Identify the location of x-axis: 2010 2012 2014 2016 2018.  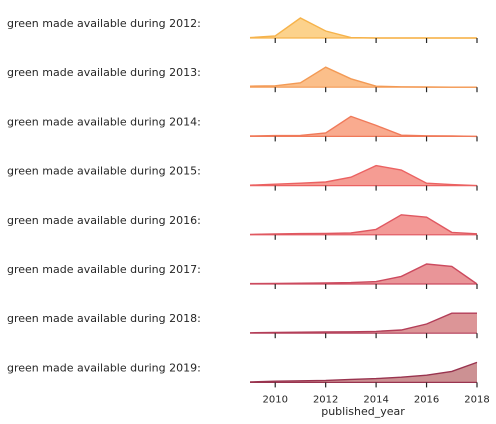
(375, 399).